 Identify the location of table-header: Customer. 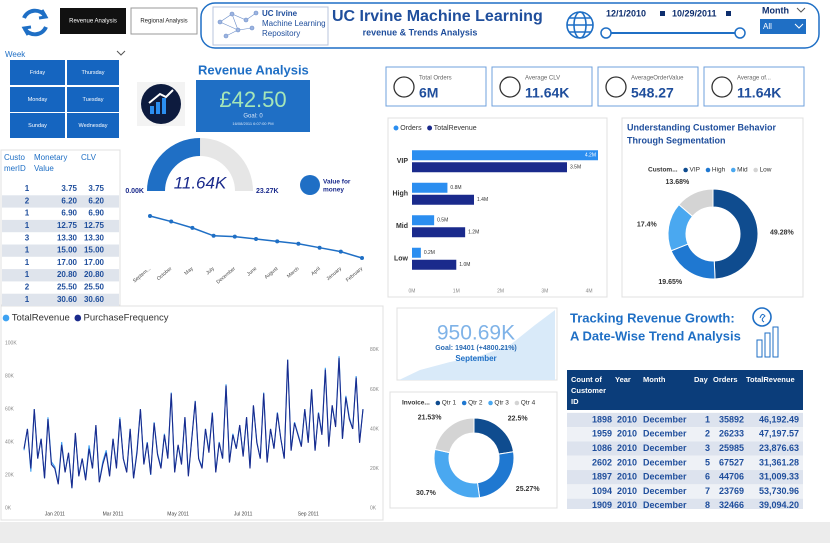
(588, 390).